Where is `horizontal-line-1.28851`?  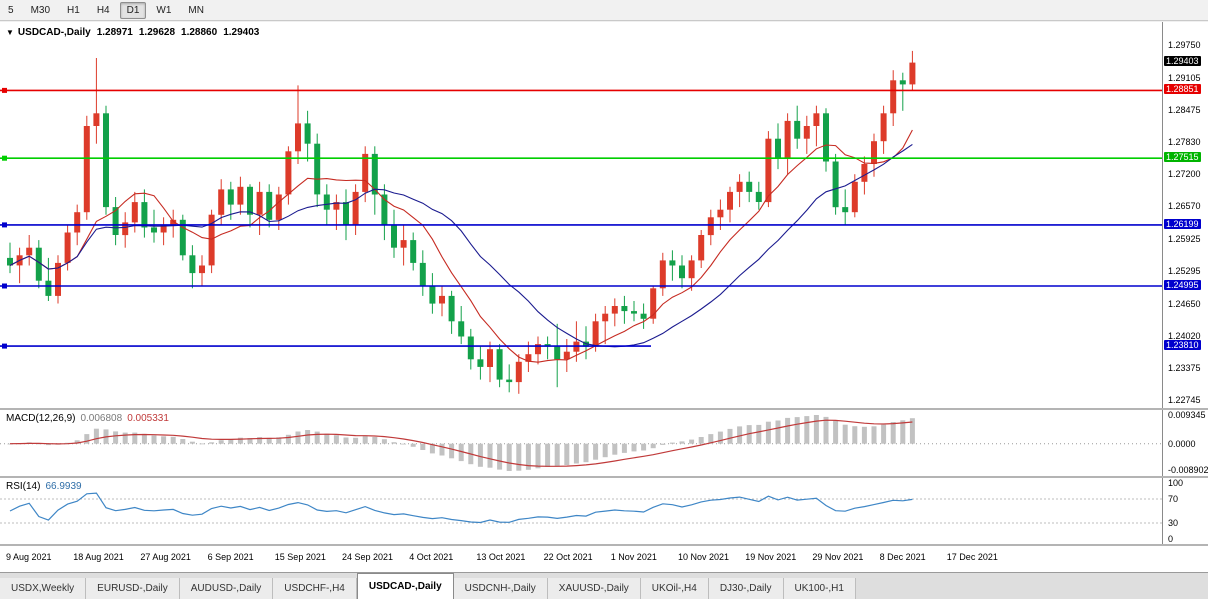
horizontal-line-1.28851 is located at coordinates (581, 90).